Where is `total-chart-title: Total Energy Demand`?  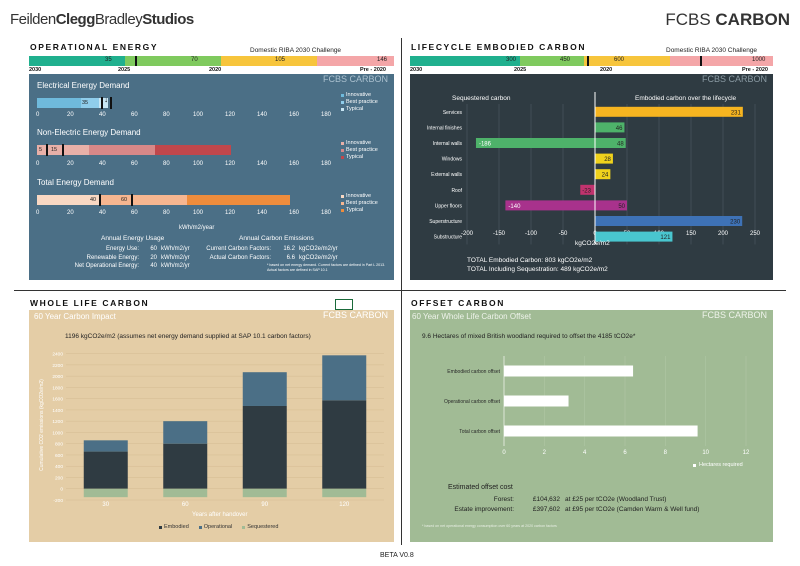
total-chart-title: Total Energy Demand is located at coordinates (75, 182).